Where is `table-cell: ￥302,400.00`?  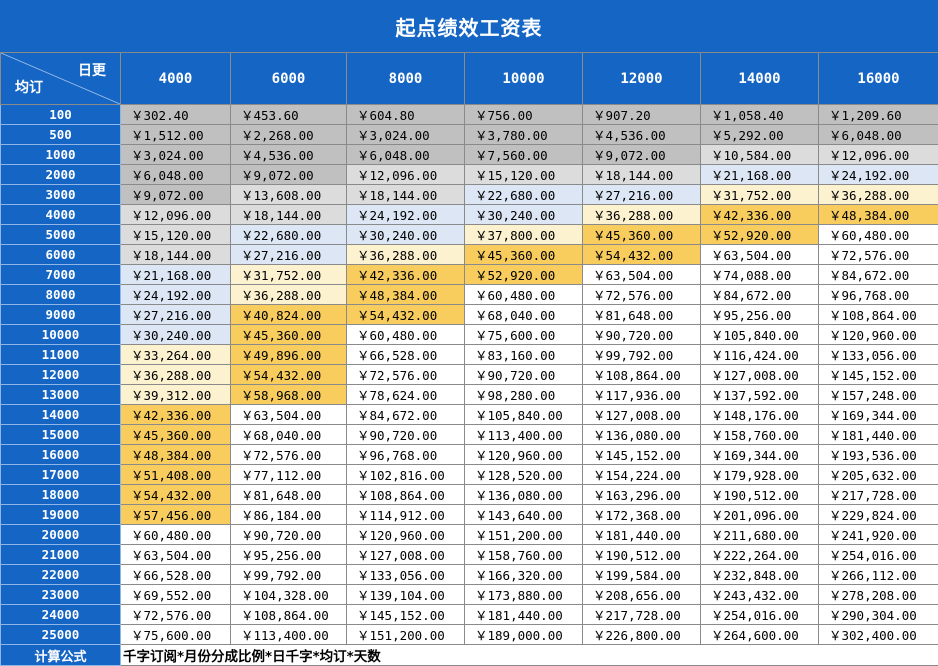
table-cell: ￥302,400.00 is located at coordinates (878, 635).